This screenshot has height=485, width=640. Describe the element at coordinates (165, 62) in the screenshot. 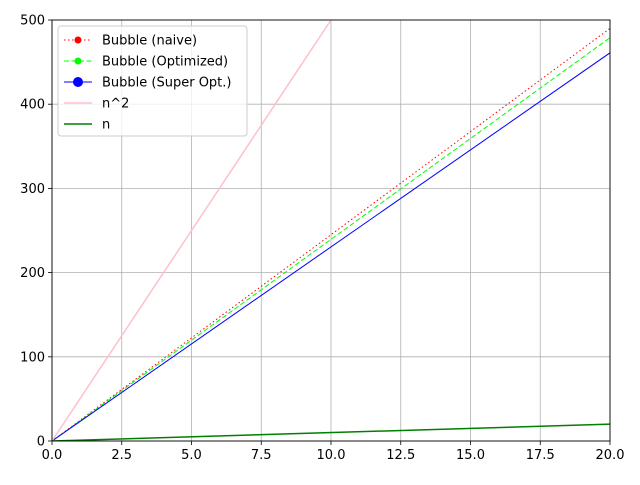

I see `legend-label-1: Bubble (Optimized)` at that location.